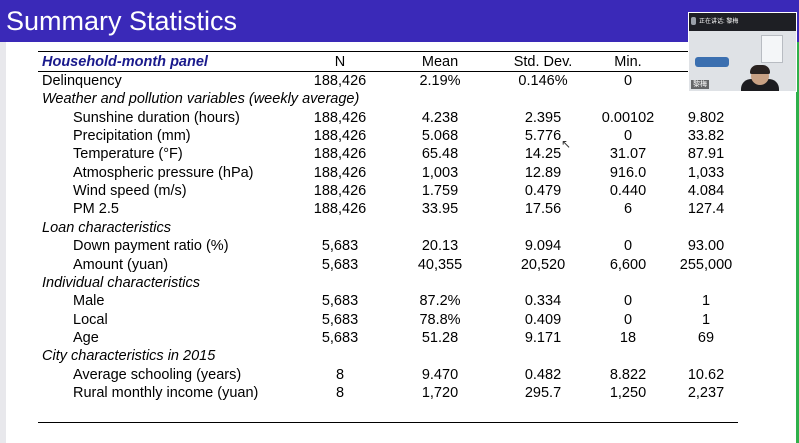 The image size is (799, 443). Describe the element at coordinates (163, 172) in the screenshot. I see `row-label: Atmospheric pressure (hPa)` at that location.